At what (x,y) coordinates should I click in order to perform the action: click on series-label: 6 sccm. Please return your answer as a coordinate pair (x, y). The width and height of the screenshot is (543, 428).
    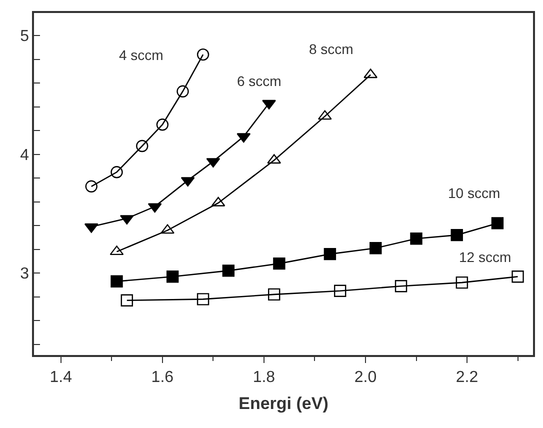
    Looking at the image, I should click on (259, 81).